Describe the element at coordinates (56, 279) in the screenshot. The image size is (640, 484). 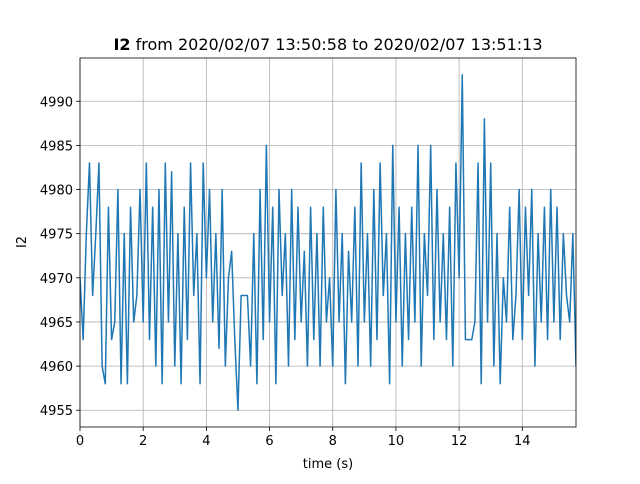
I see `y-tick-label: 4970` at that location.